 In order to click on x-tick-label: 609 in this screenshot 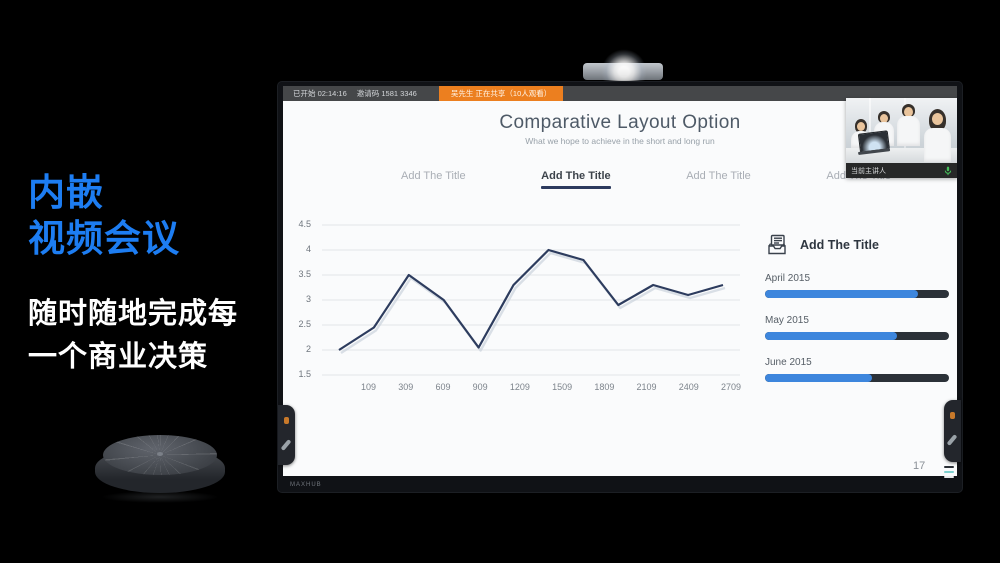, I will do `click(443, 387)`.